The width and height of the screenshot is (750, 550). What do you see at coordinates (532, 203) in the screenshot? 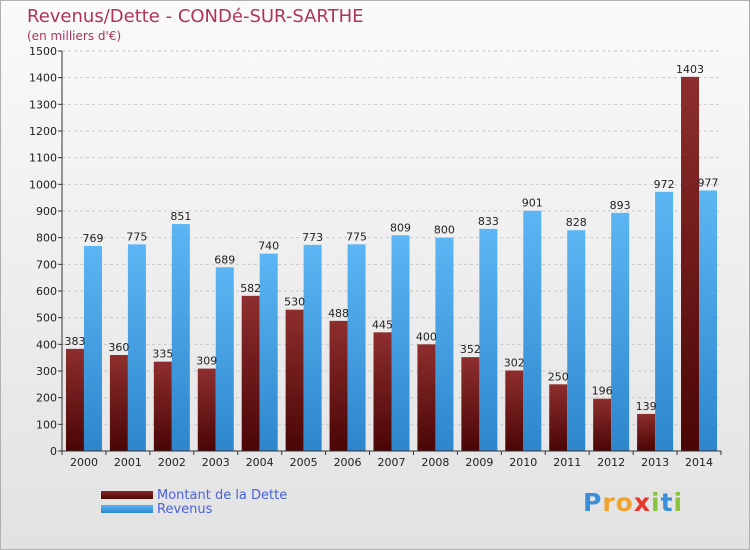
I see `data-label-revenus: 901` at bounding box center [532, 203].